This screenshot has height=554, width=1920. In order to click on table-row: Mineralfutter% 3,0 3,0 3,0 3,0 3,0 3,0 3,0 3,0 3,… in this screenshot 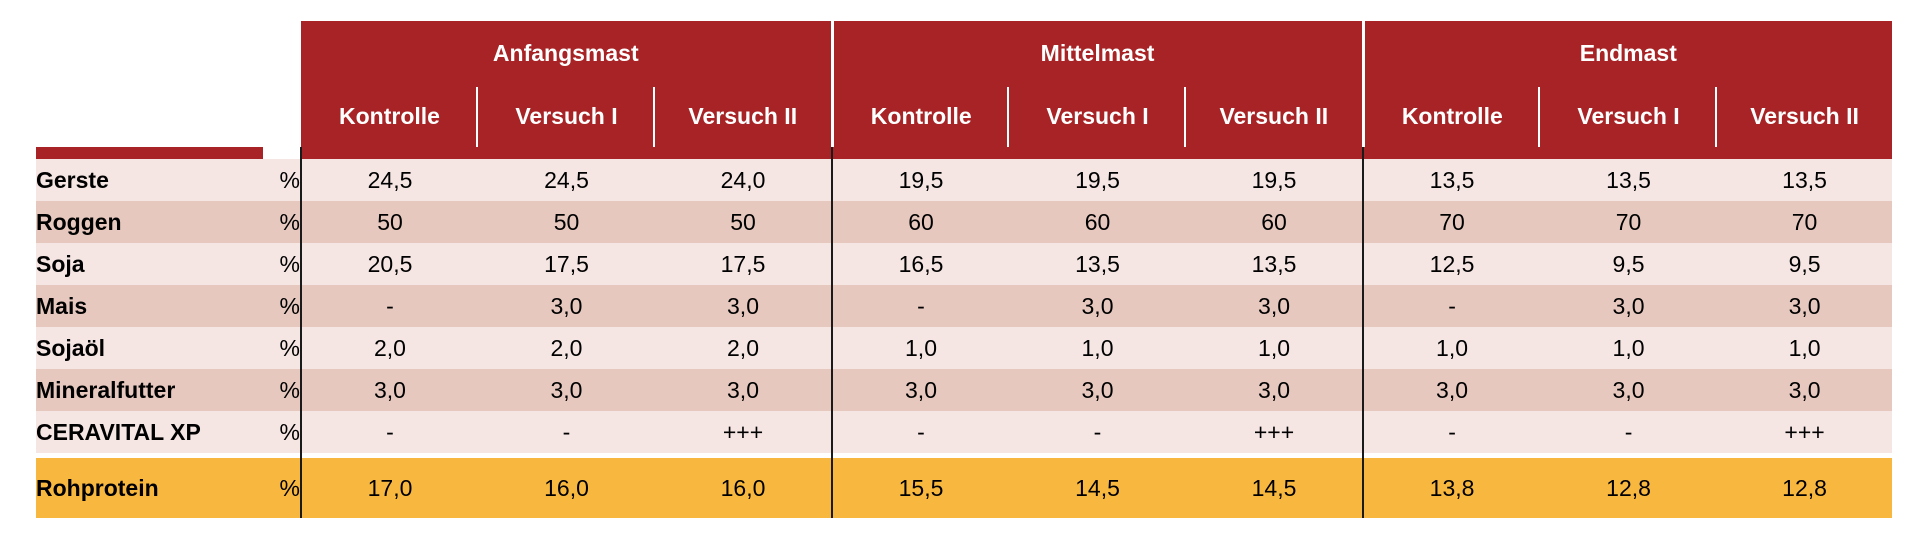, I will do `click(964, 390)`.